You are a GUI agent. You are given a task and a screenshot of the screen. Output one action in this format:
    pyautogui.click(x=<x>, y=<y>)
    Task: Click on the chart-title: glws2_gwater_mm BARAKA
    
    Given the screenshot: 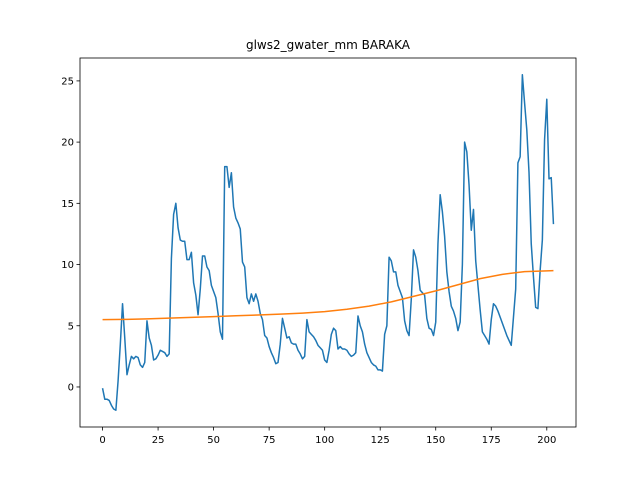 What is the action you would take?
    pyautogui.click(x=328, y=45)
    